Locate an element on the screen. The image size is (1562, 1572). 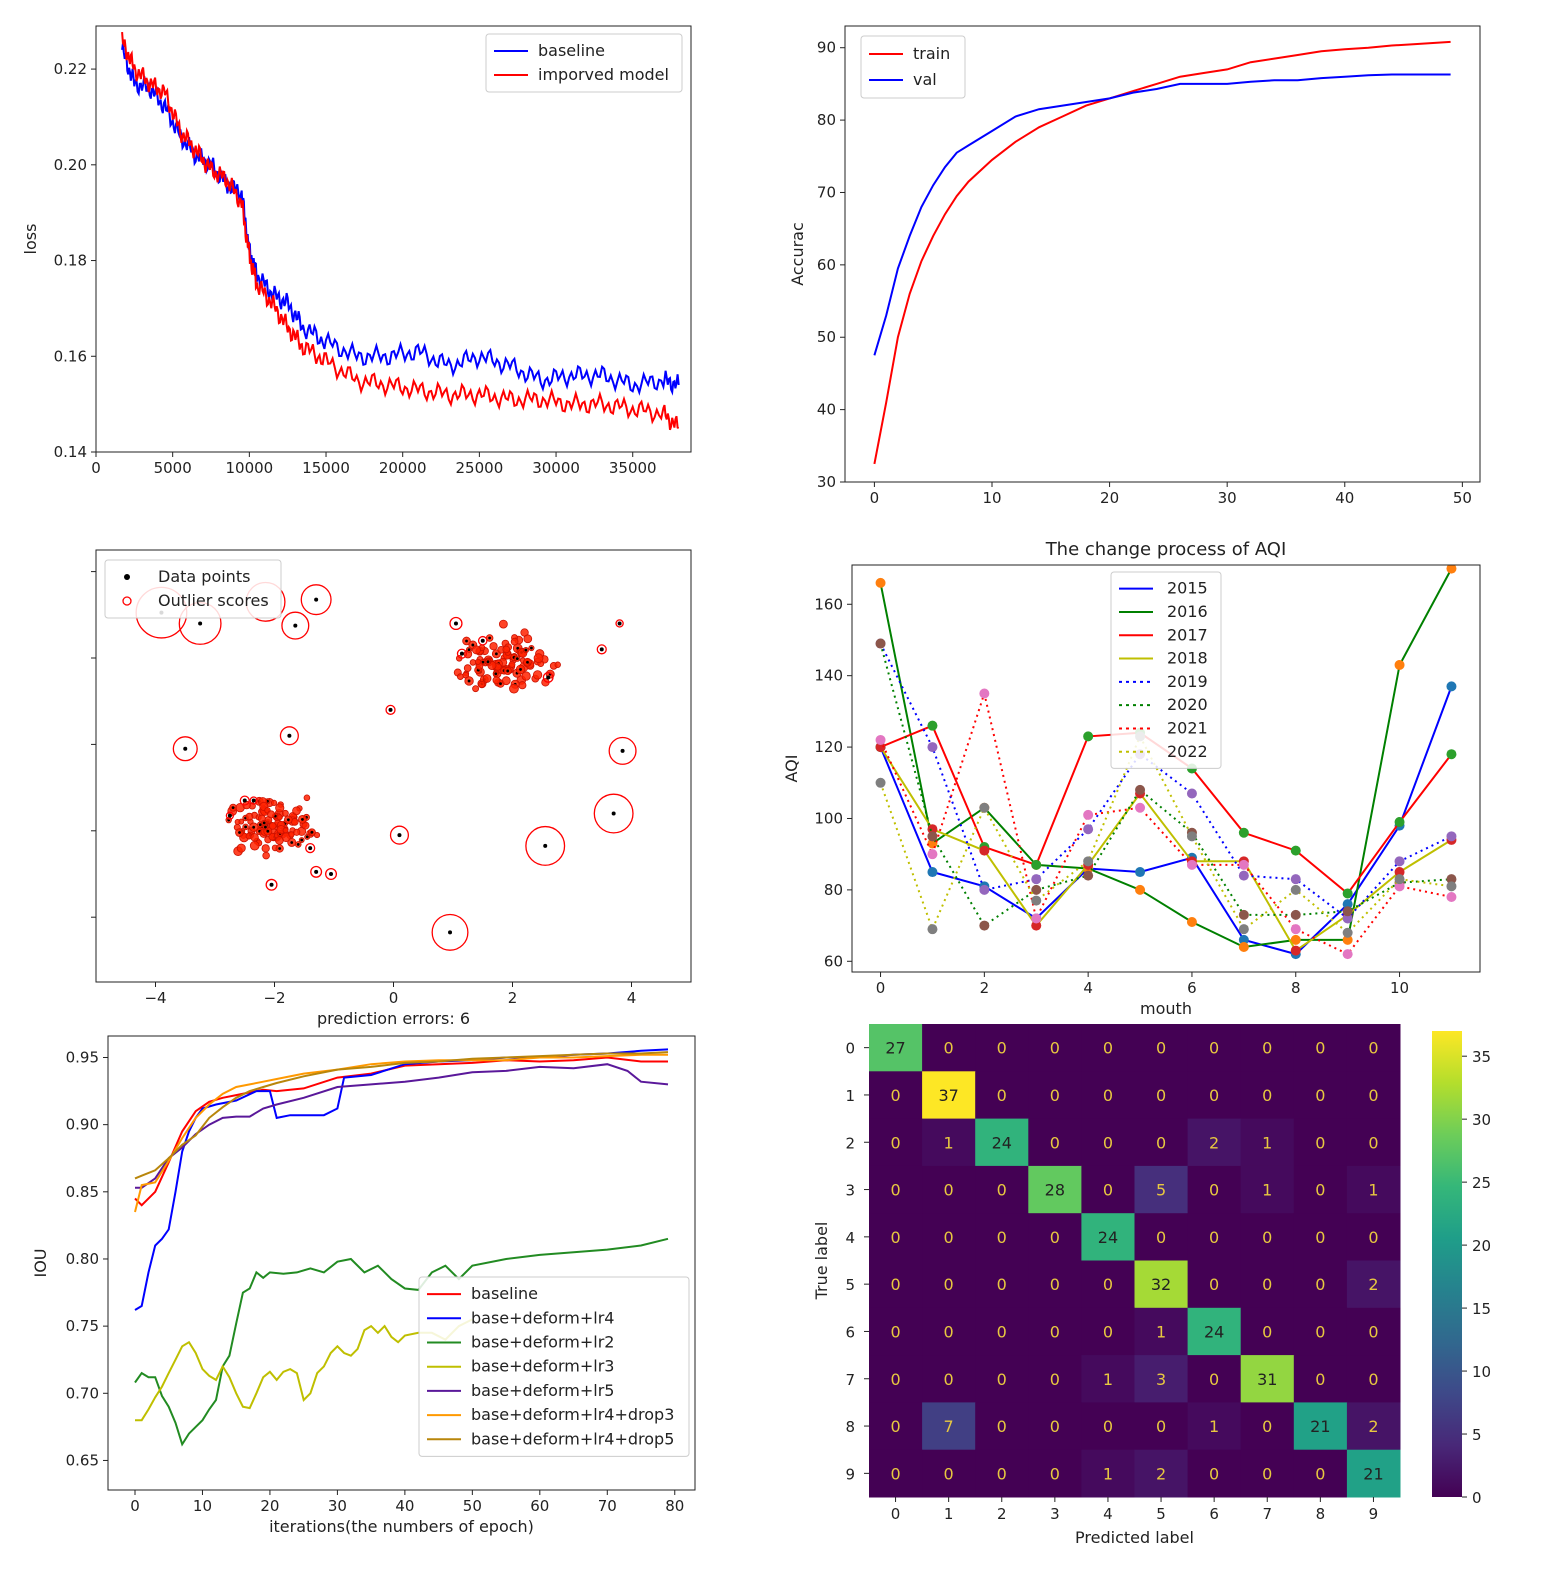
accuracy-chart: 0 10 20 30 40 50 30 40 50 60 70 80 90 Accurac train val is located at coordinates (1134, 266).